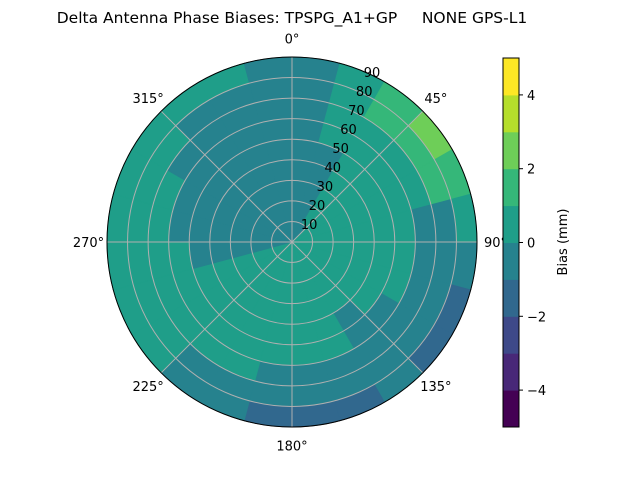  What do you see at coordinates (88, 243) in the screenshot?
I see `theta-tick-label: 270°` at bounding box center [88, 243].